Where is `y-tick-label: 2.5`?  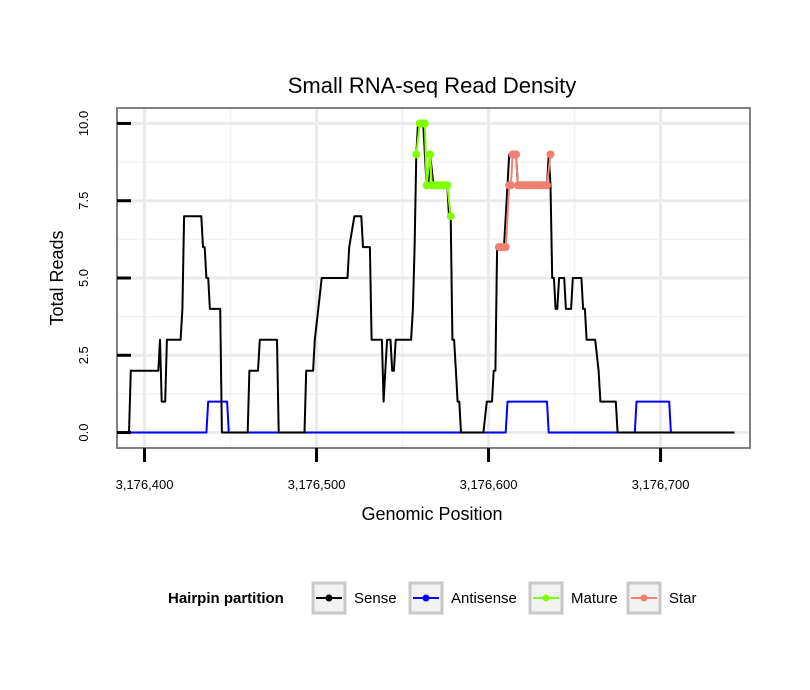 y-tick-label: 2.5 is located at coordinates (83, 355).